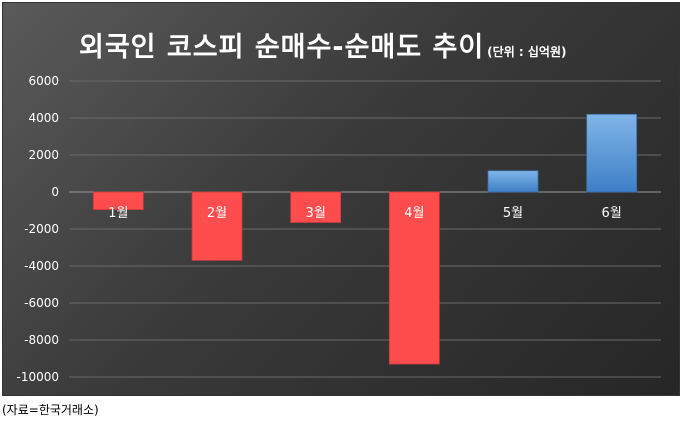 The width and height of the screenshot is (682, 424). What do you see at coordinates (43, 155) in the screenshot?
I see `y-tick-label: 2000` at bounding box center [43, 155].